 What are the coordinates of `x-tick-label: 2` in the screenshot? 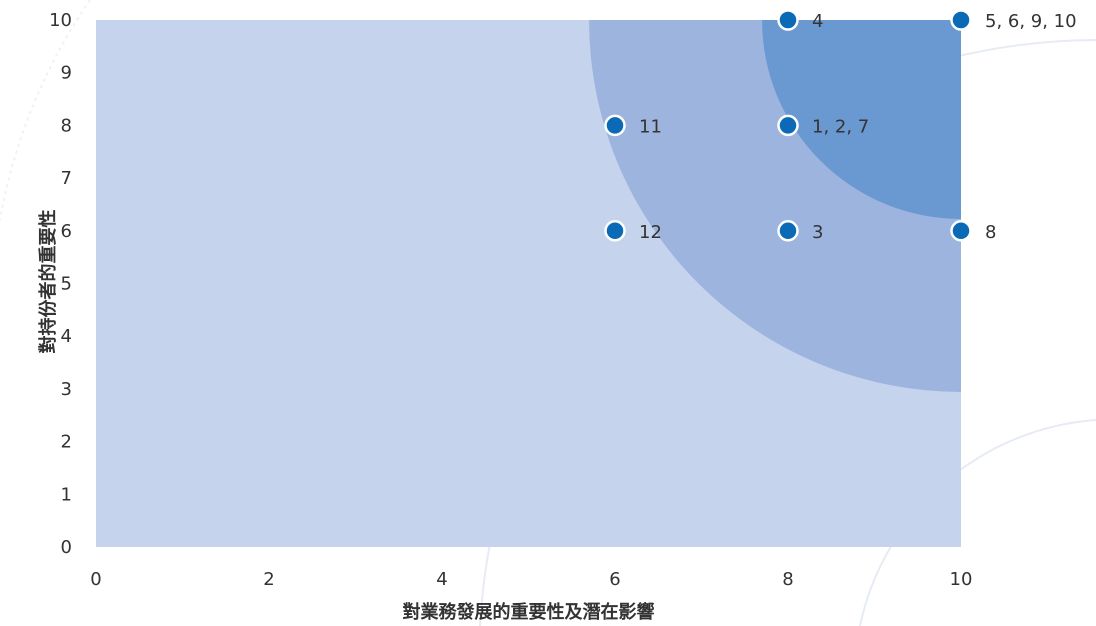 It's located at (268, 579).